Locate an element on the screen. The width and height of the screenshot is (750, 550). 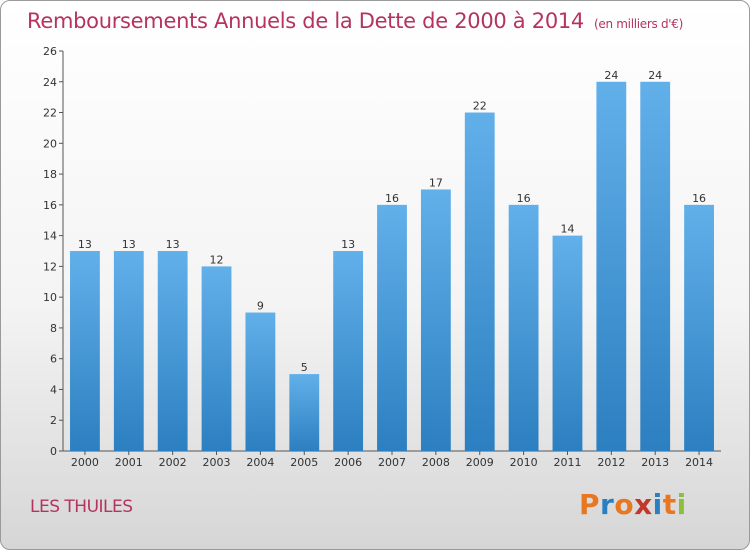
y-tick-label: 10 is located at coordinates (50, 297).